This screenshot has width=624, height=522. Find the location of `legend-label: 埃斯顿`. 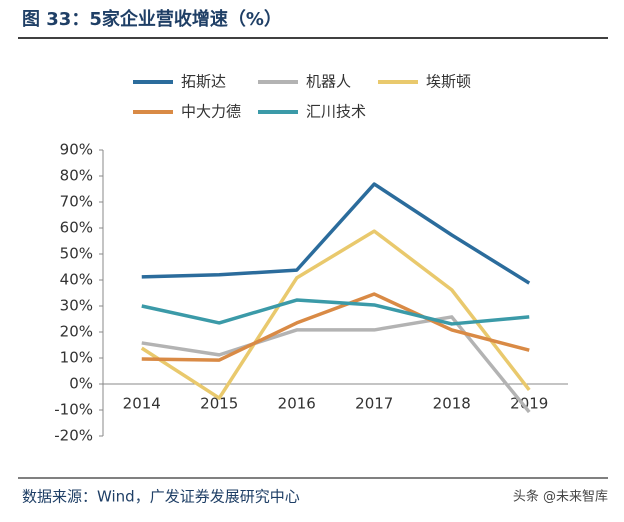

legend-label: 埃斯顿 is located at coordinates (448, 82).